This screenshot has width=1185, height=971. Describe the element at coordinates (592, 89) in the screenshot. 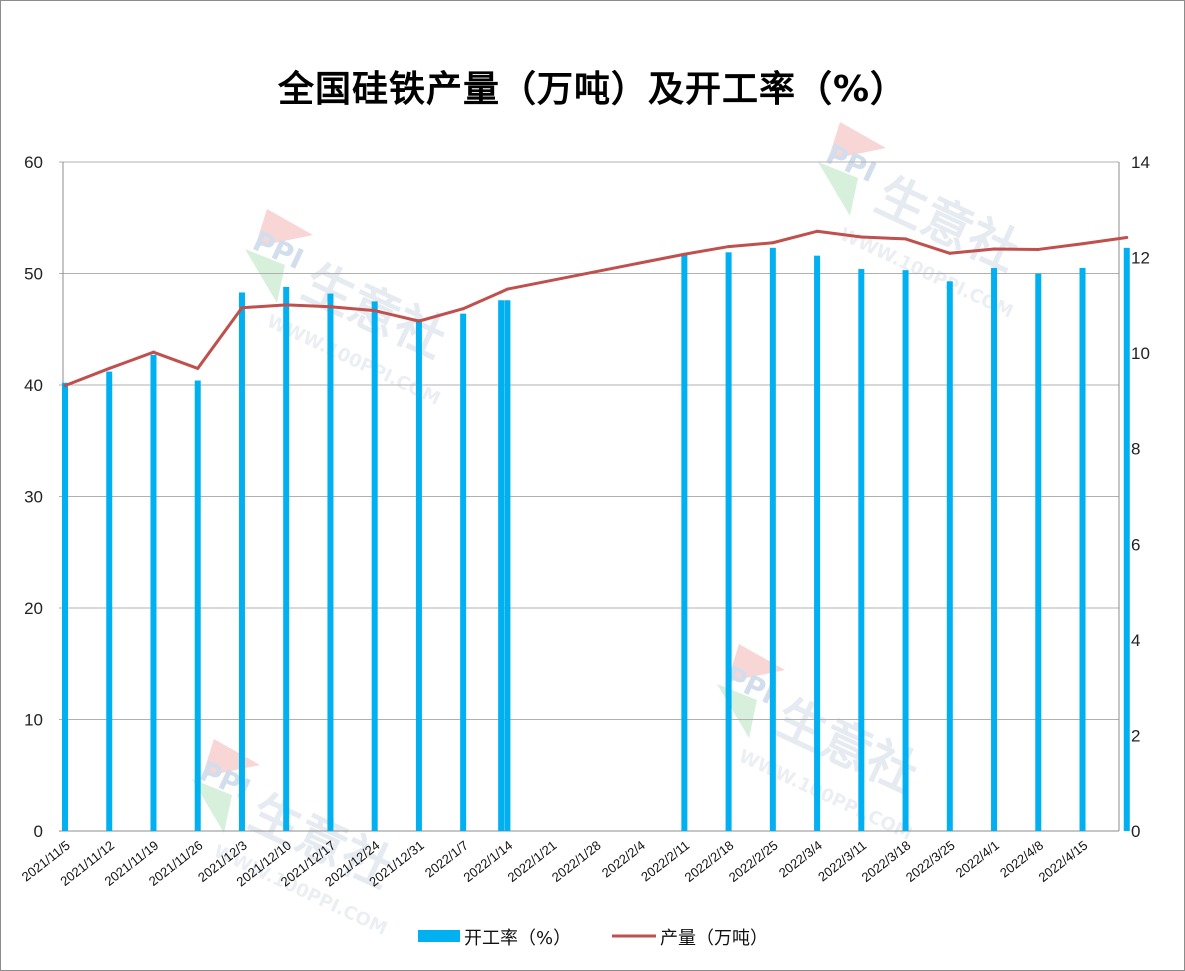

I see `chart-title: 全国硅铁产量（万吨）及开工率（%）` at that location.